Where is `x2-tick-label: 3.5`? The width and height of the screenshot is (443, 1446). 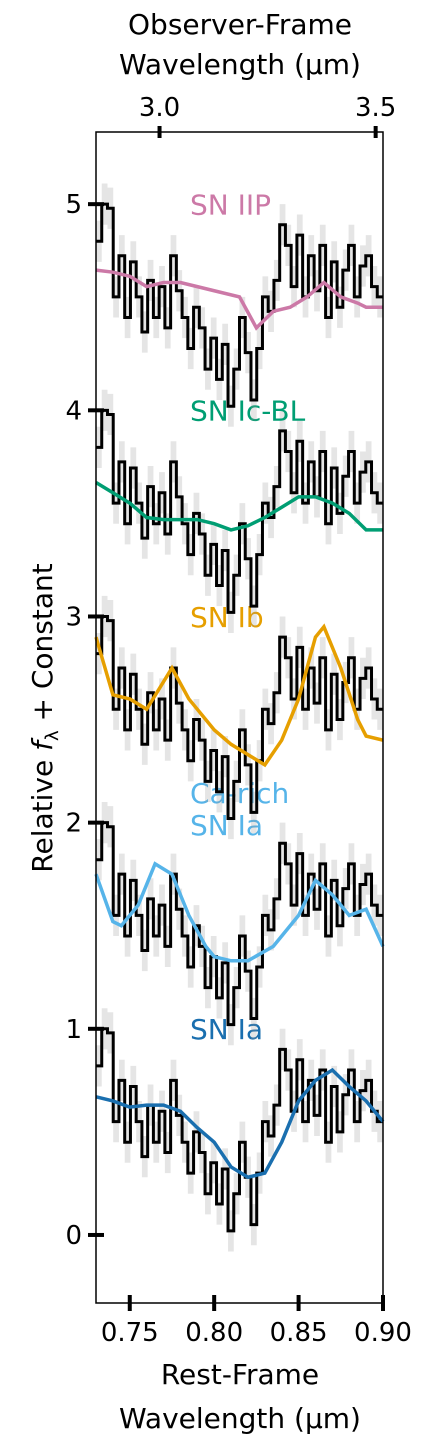
x2-tick-label: 3.5 is located at coordinates (375, 108).